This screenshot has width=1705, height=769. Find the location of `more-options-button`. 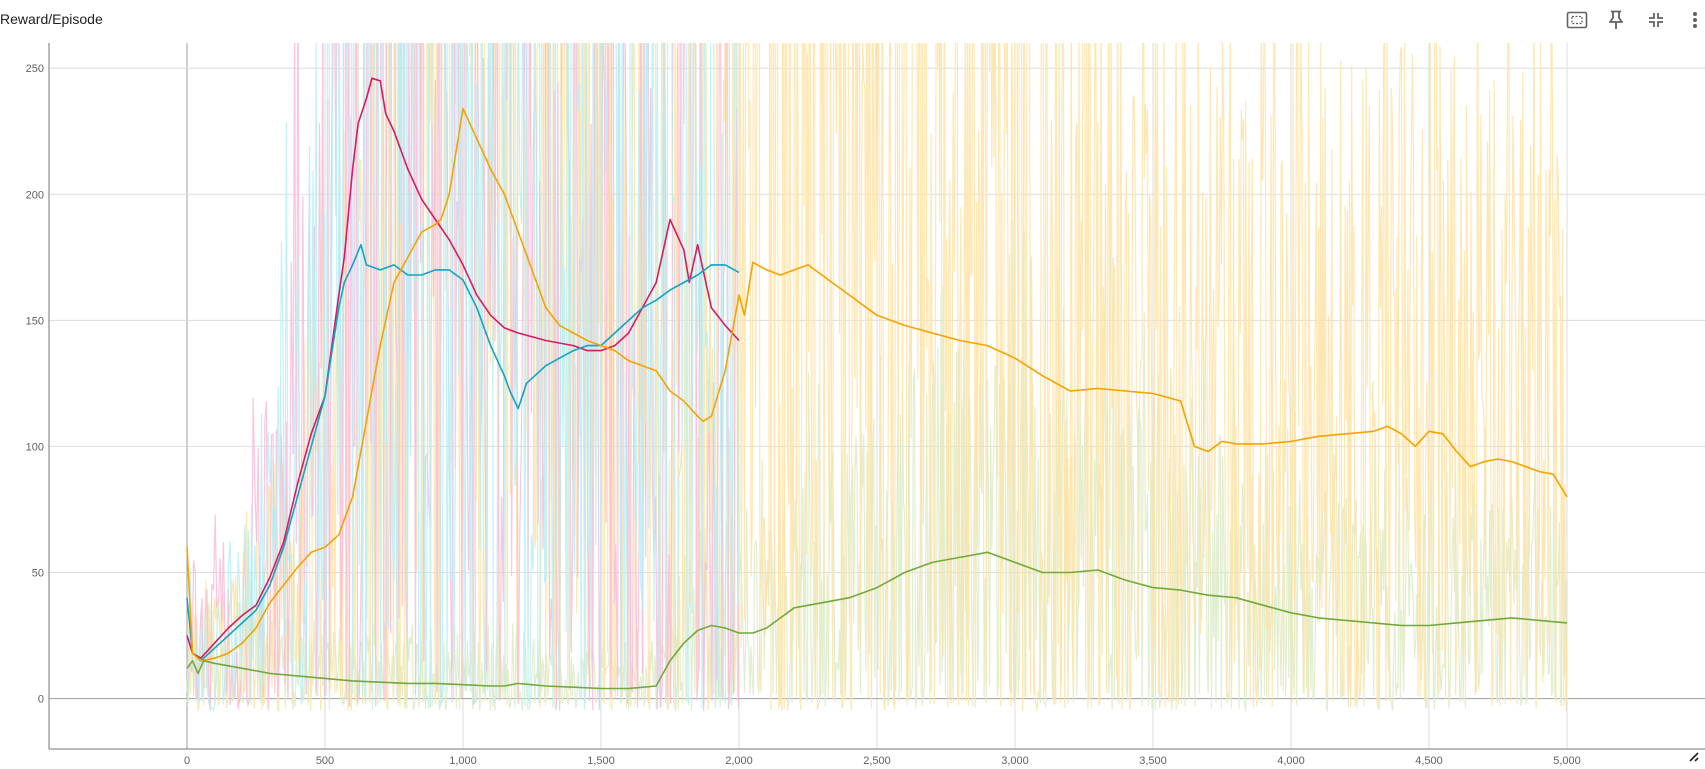

more-options-button is located at coordinates (1694, 20).